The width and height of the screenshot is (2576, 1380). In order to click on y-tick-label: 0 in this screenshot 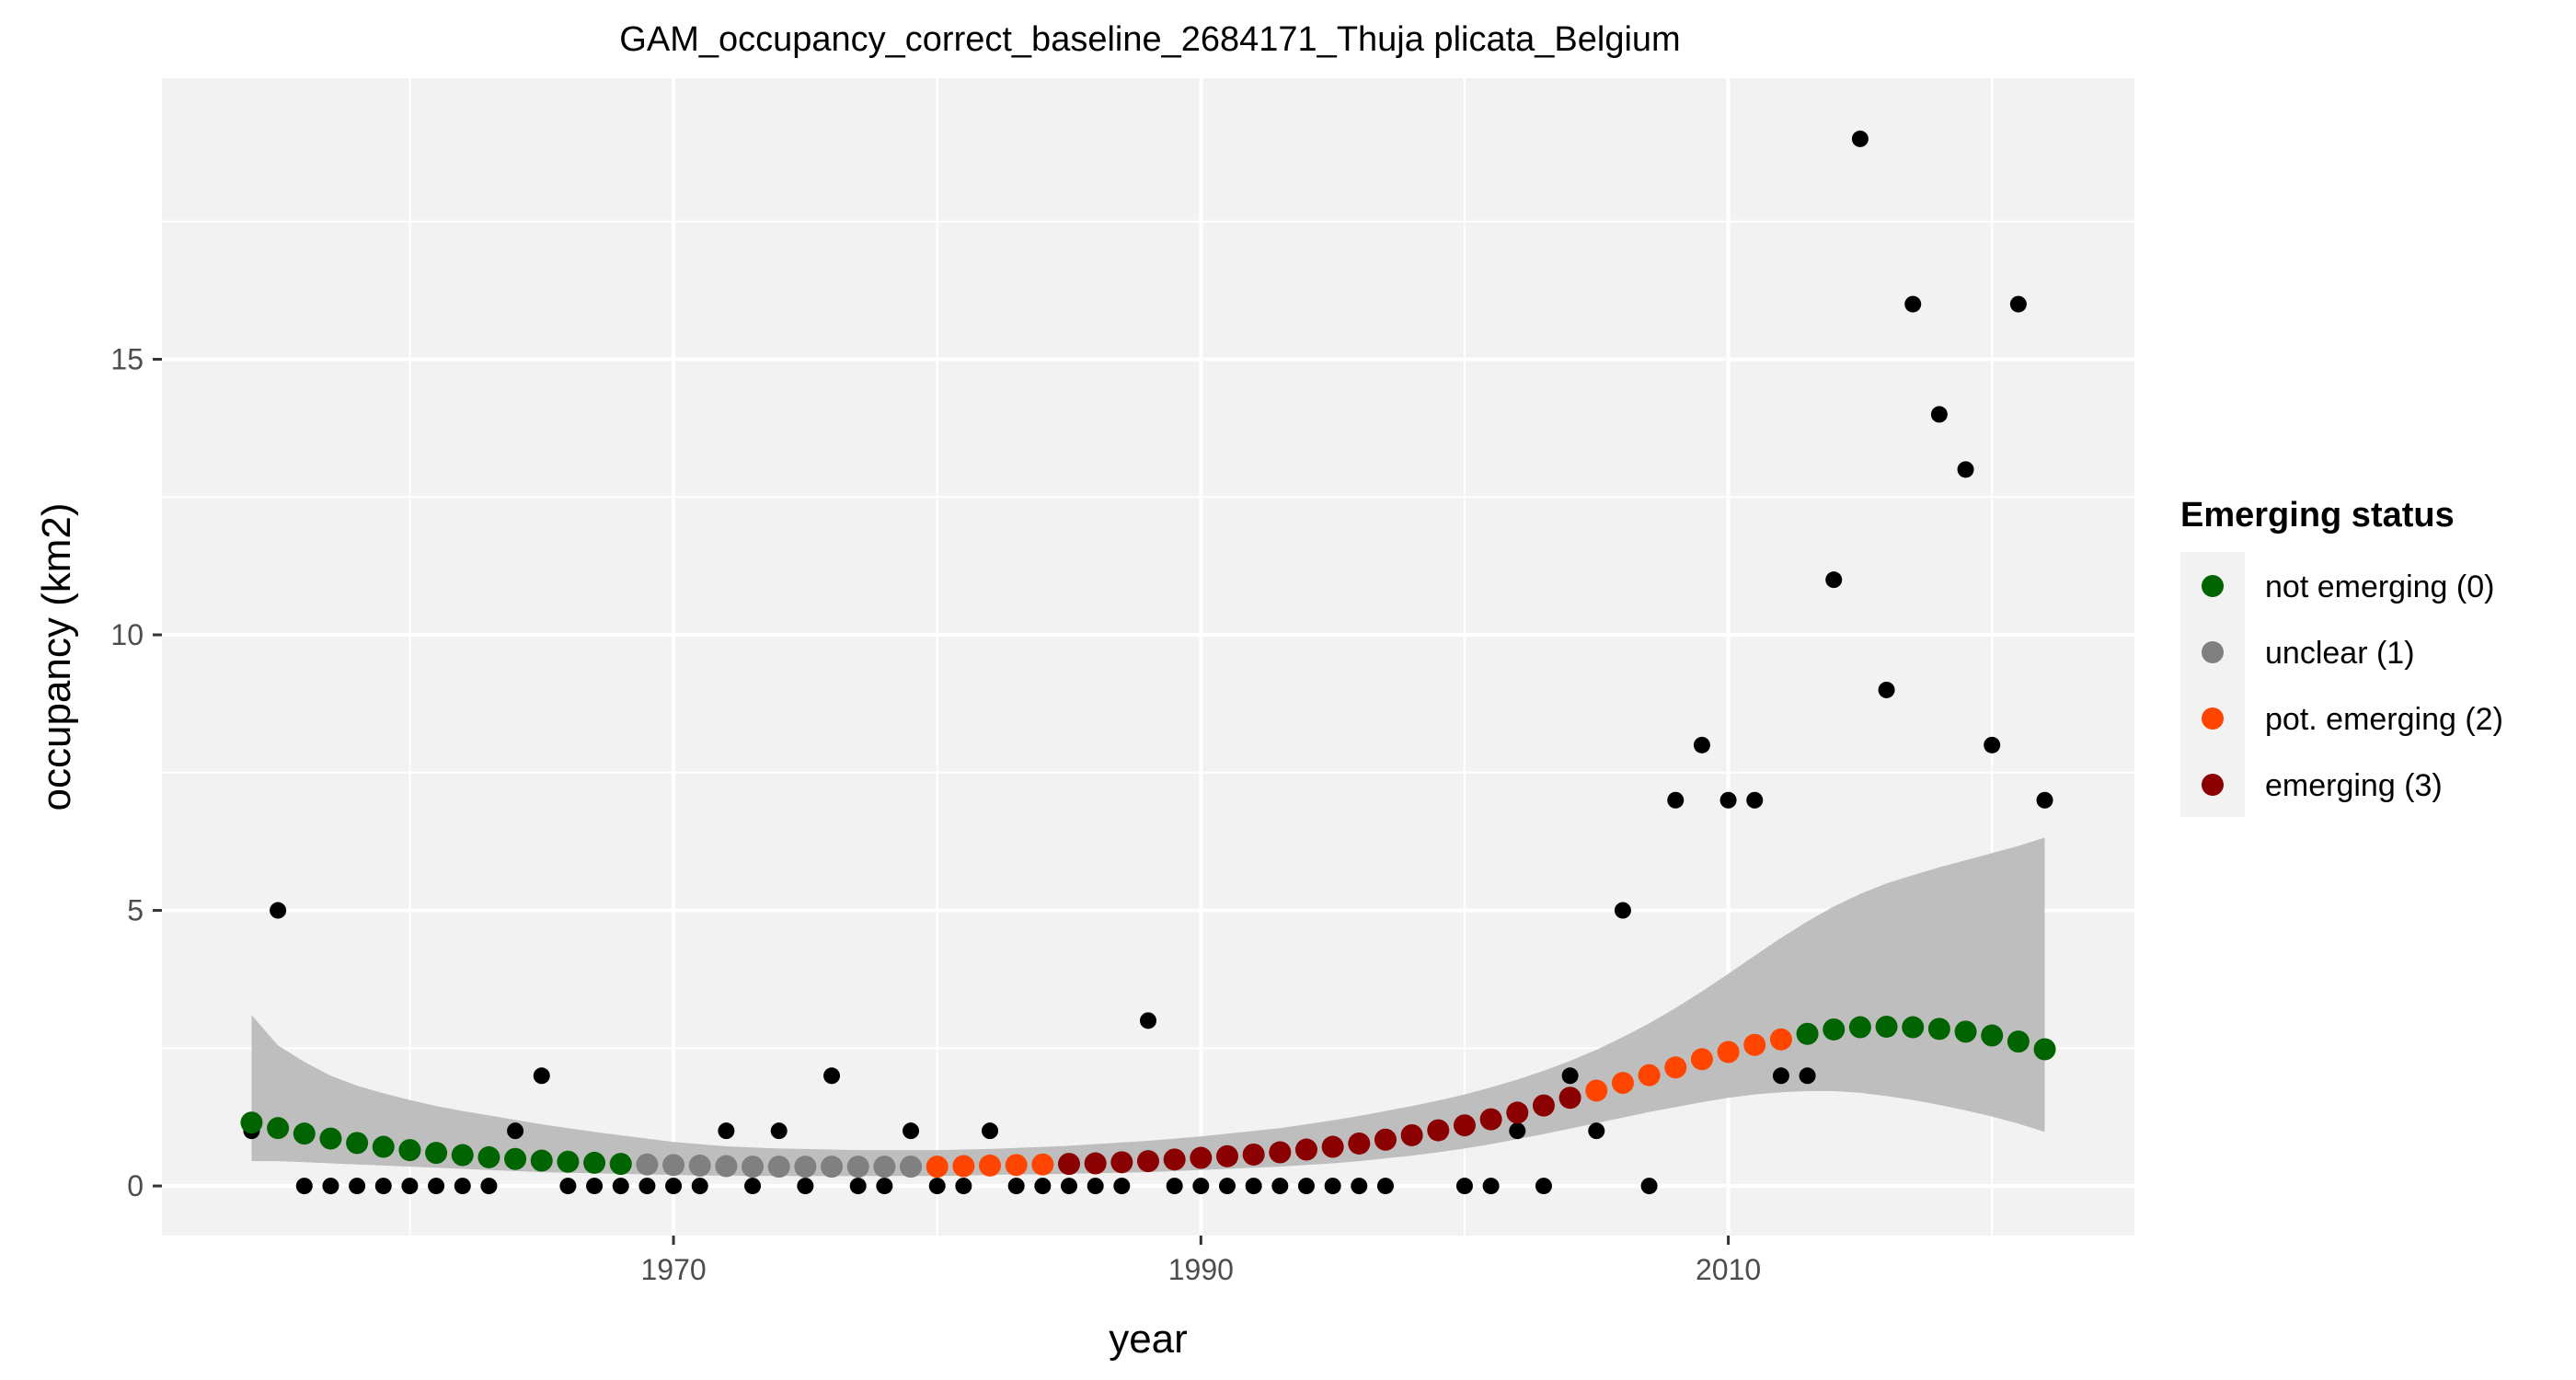, I will do `click(135, 1185)`.